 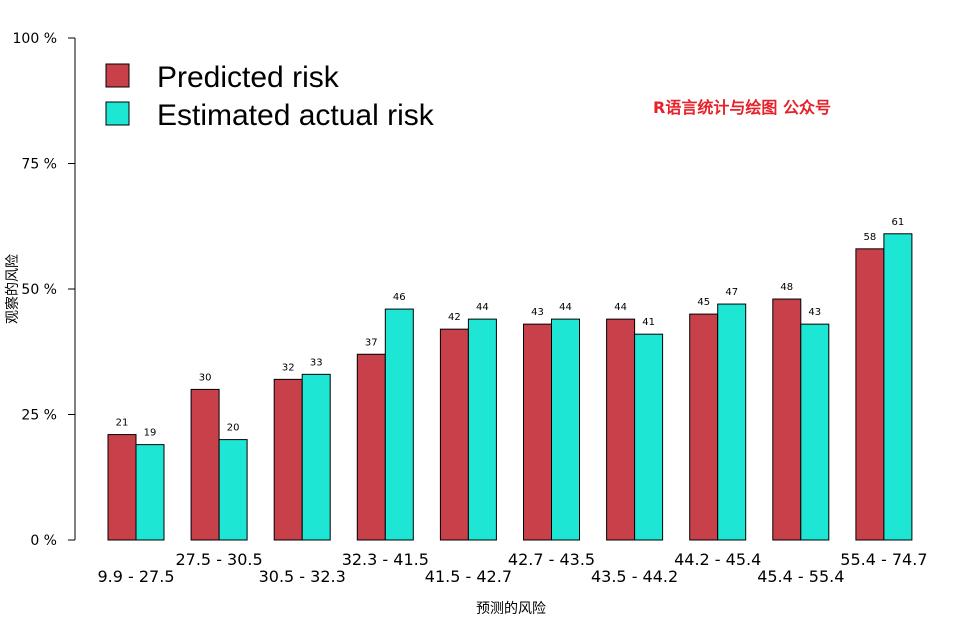 What do you see at coordinates (454, 317) in the screenshot?
I see `bar-value-label: 42` at bounding box center [454, 317].